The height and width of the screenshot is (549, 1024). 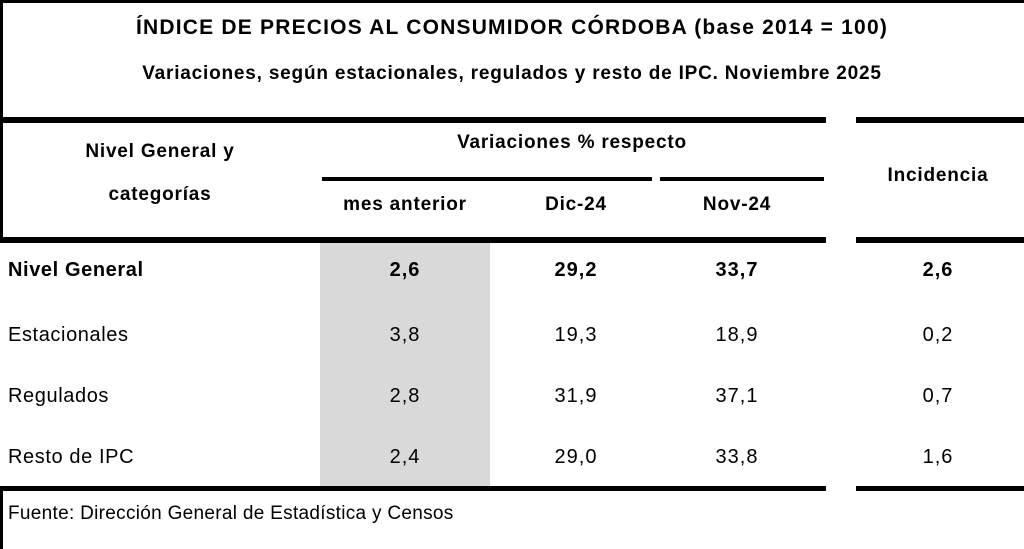 I want to click on header-top-rule-right, so click(x=940, y=120).